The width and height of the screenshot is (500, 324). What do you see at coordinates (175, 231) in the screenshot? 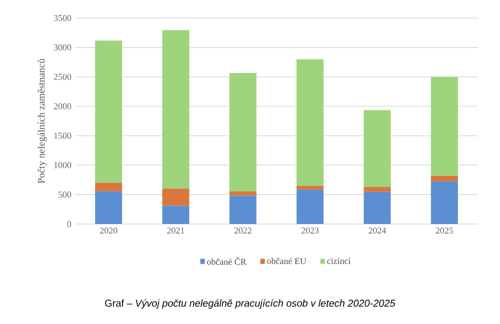
I see `x-tick-label: 2021` at bounding box center [175, 231].